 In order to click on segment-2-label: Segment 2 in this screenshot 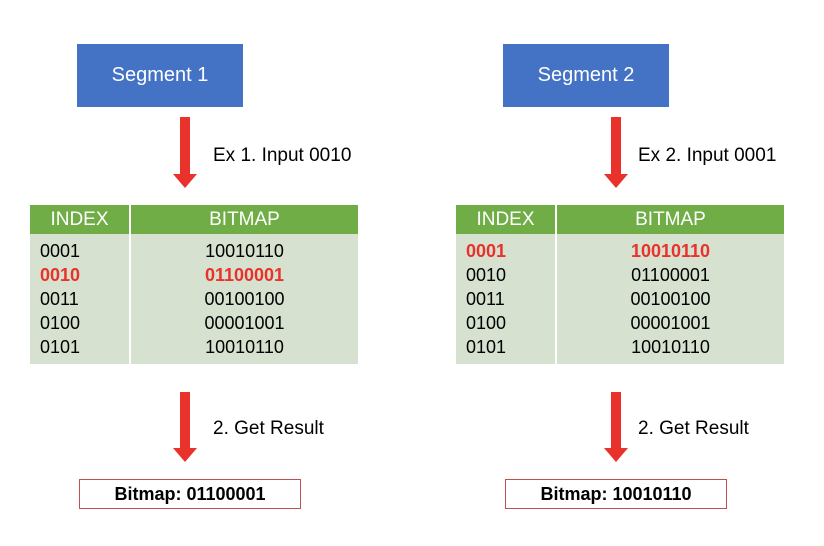, I will do `click(586, 75)`.